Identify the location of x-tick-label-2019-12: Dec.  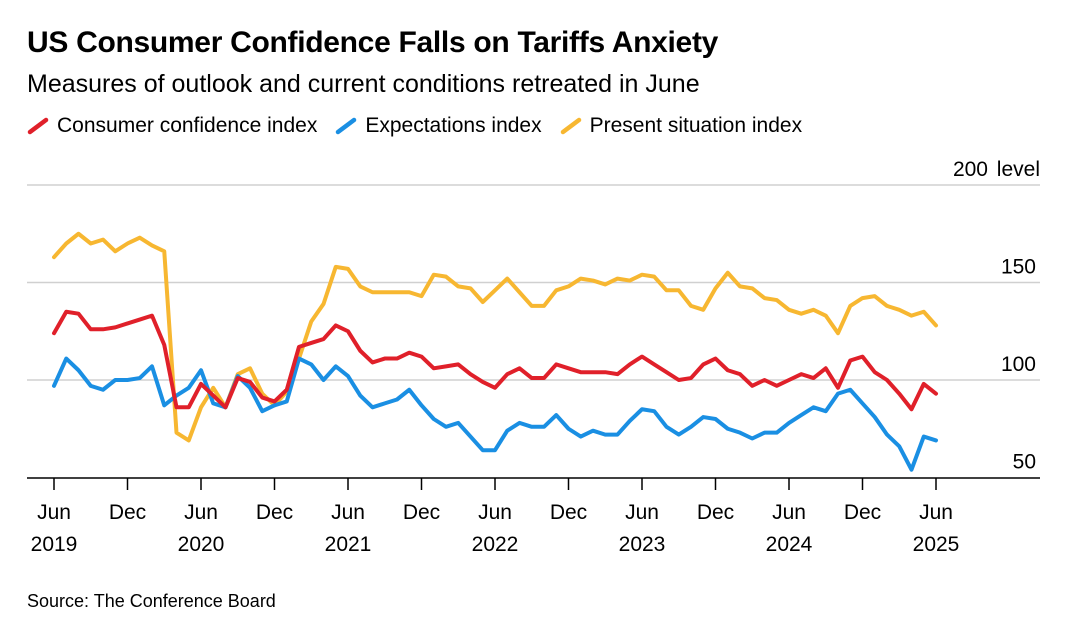
(127, 512).